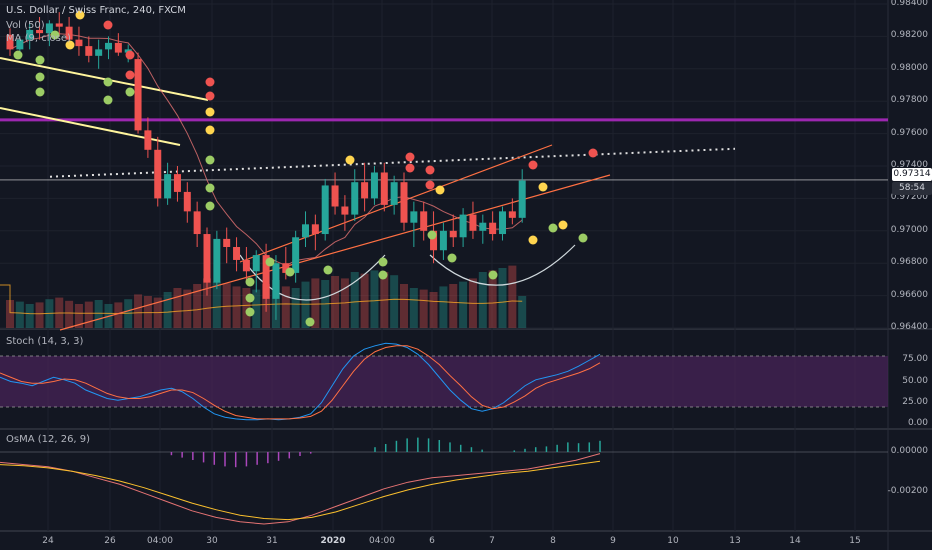 The image size is (932, 550). What do you see at coordinates (735, 541) in the screenshot?
I see `time-axis-label: 13` at bounding box center [735, 541].